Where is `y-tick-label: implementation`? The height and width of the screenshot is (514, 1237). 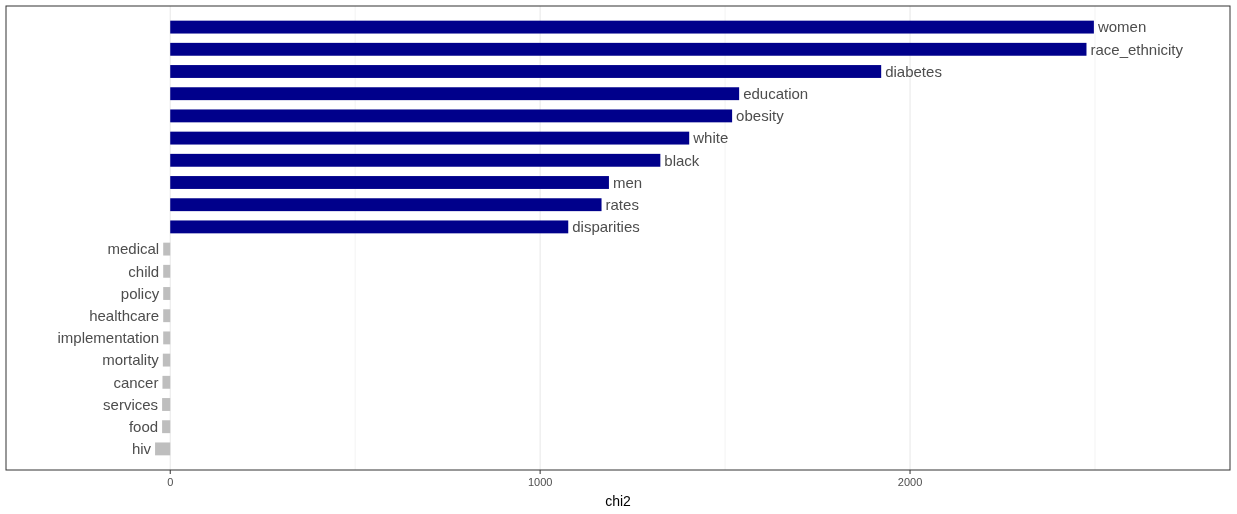 y-tick-label: implementation is located at coordinates (108, 338).